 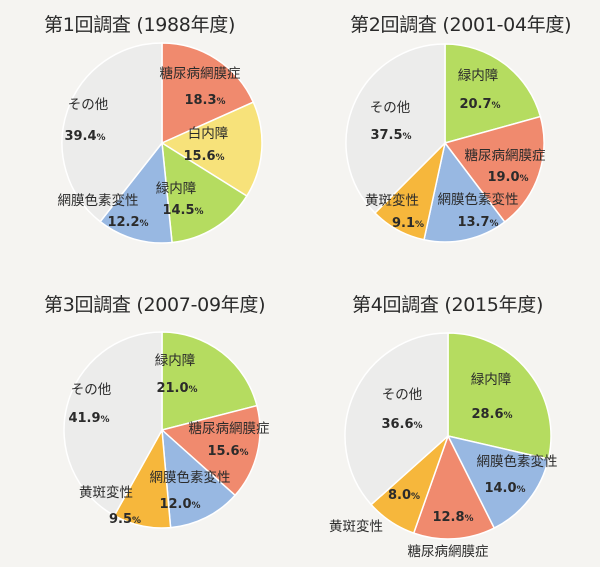 I want to click on slice-value-label: 37.5%, so click(x=390, y=135).